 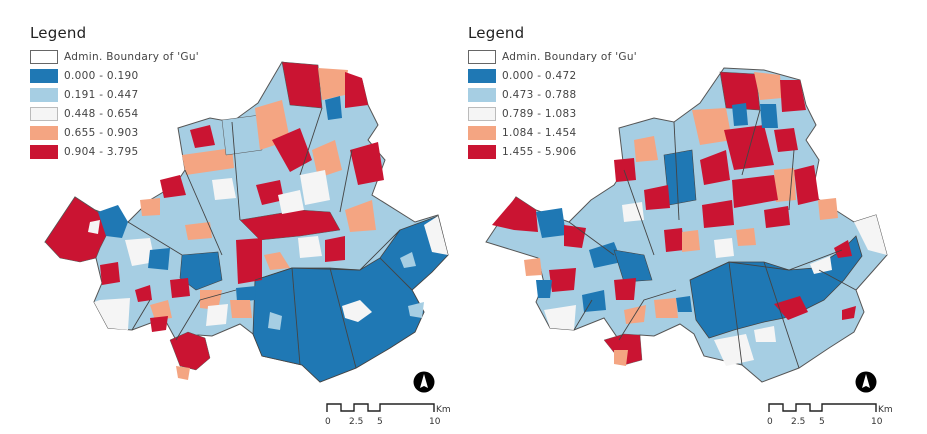 I want to click on legend-item-class-2: 0.473 - 0.788, so click(x=552, y=94).